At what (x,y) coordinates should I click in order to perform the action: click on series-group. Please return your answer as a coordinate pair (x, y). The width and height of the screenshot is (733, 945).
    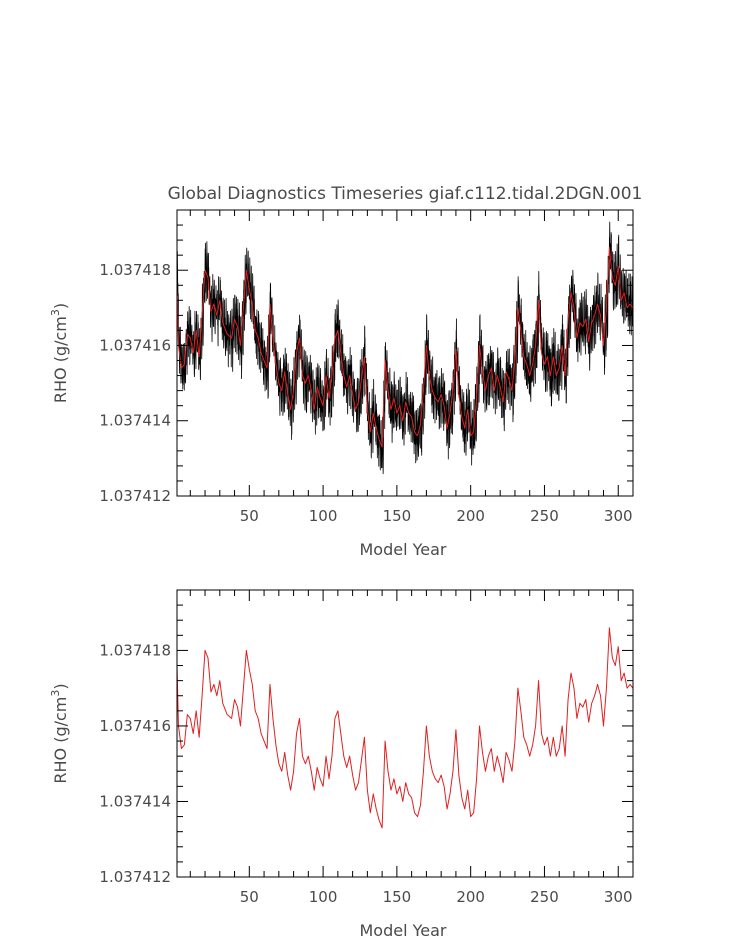
    Looking at the image, I should click on (405, 728).